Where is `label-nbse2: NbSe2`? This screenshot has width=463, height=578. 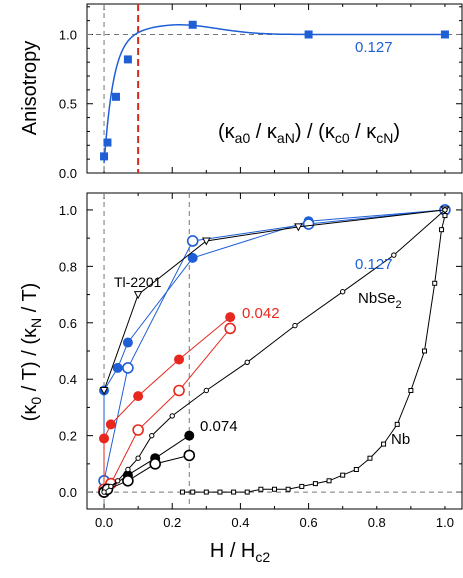 label-nbse2: NbSe2 is located at coordinates (380, 300).